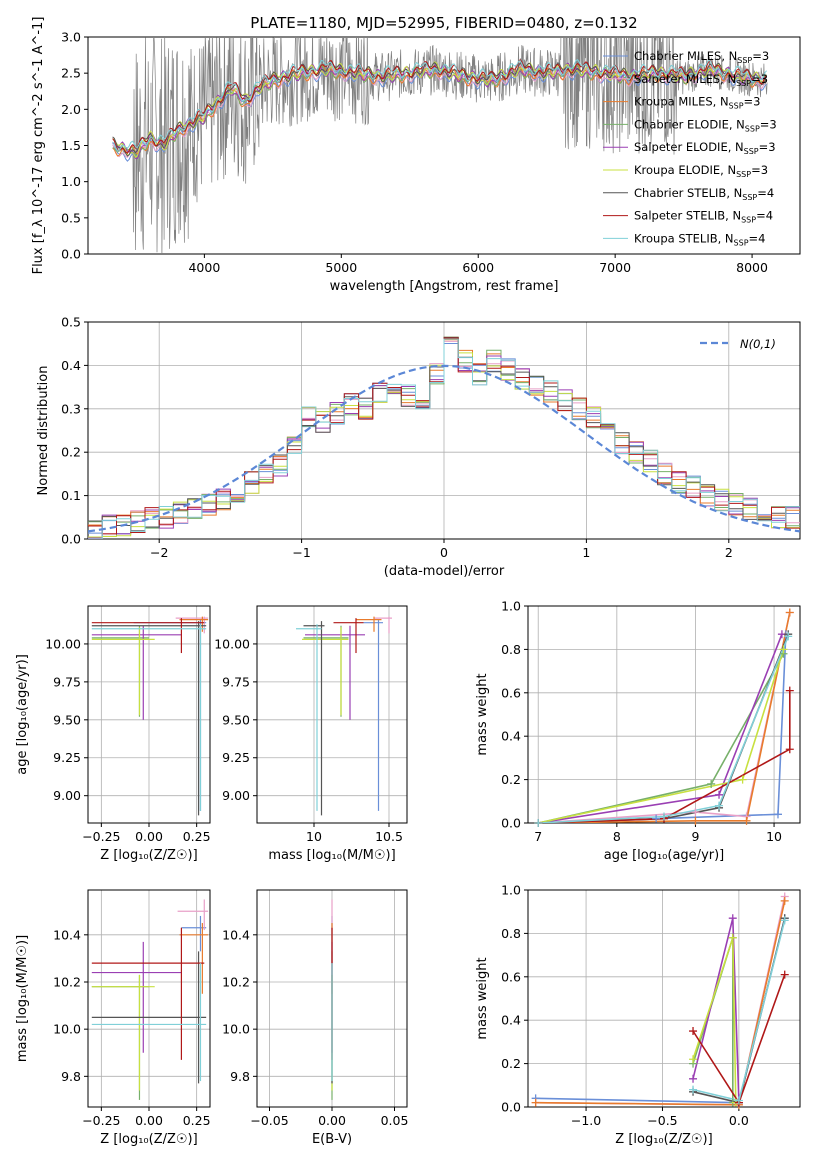  What do you see at coordinates (159, 552) in the screenshot?
I see `x-tick-label: −2` at bounding box center [159, 552].